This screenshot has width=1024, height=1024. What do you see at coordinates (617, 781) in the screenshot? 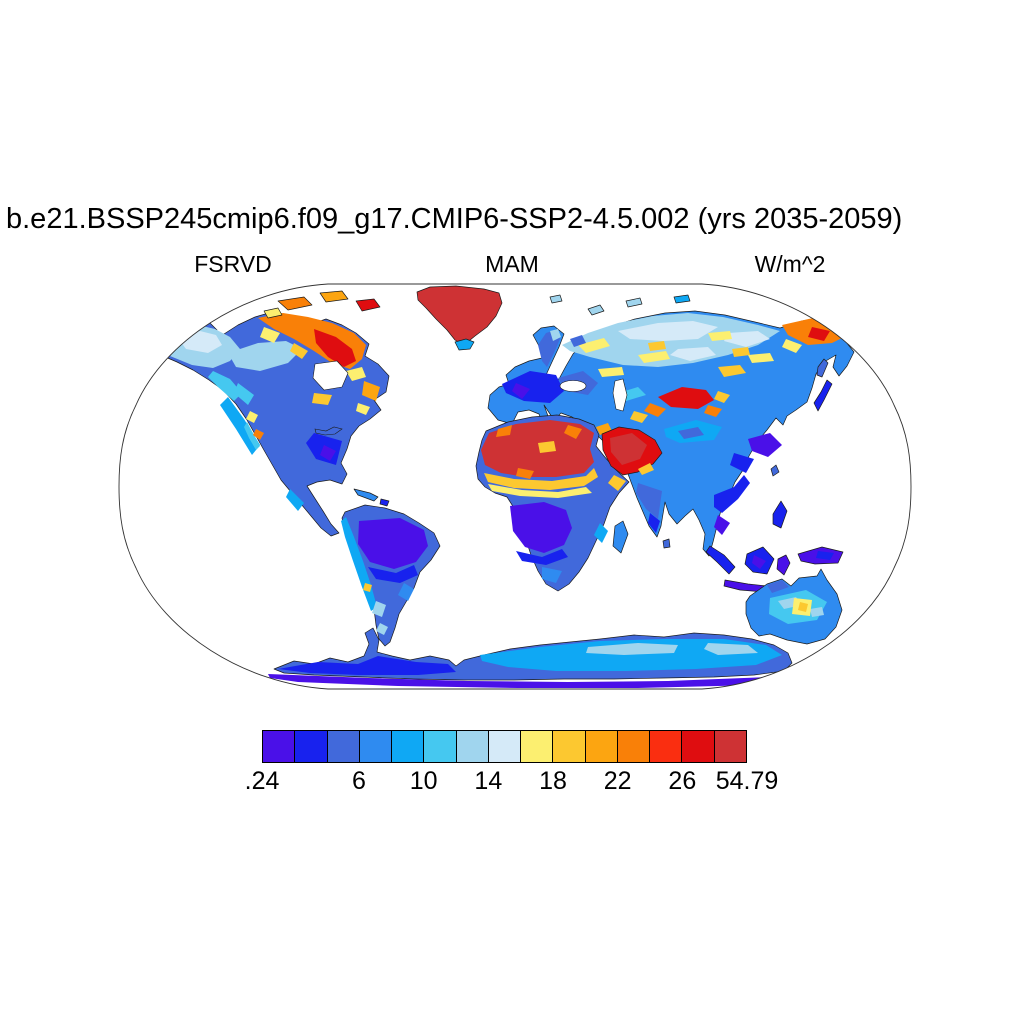
I see `colorbar-tick-label: 22` at bounding box center [617, 781].